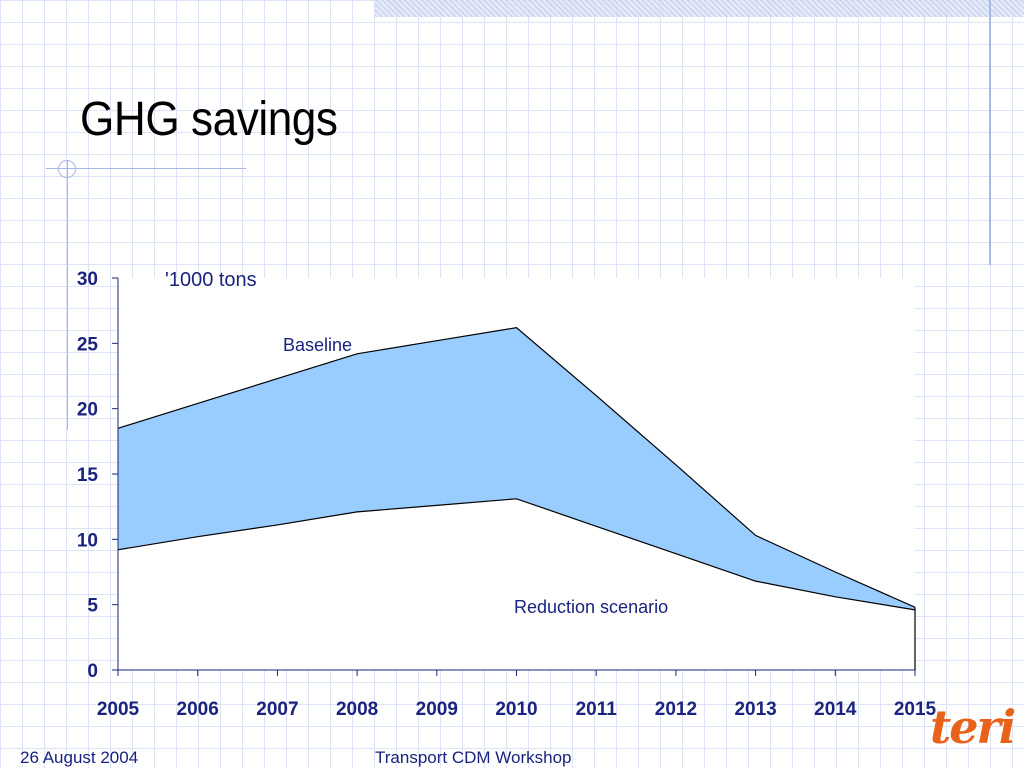  Describe the element at coordinates (990, 132) in the screenshot. I see `right-decorative-line` at that location.